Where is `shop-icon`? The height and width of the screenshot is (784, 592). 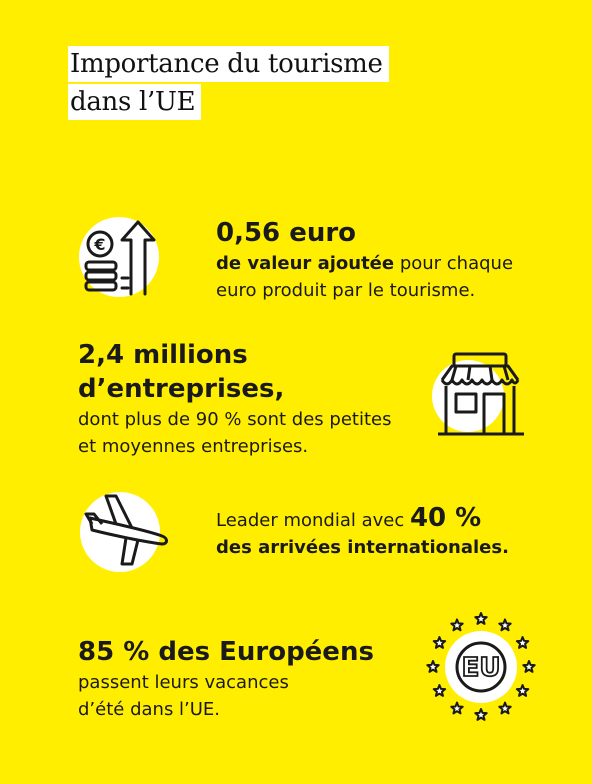 shop-icon is located at coordinates (478, 394).